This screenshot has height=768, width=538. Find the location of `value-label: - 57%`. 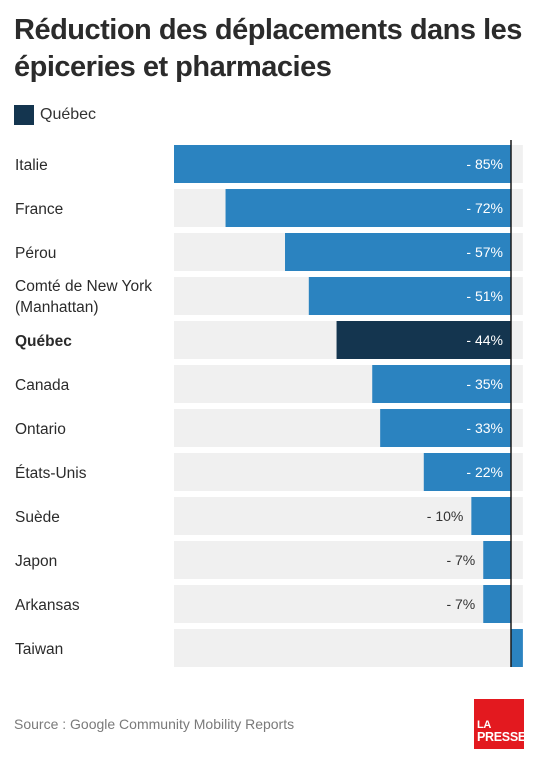

value-label: - 57% is located at coordinates (484, 252).